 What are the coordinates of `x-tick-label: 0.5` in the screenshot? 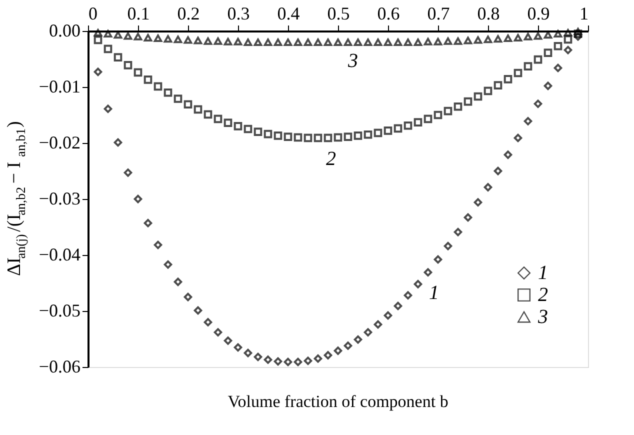 It's located at (338, 14).